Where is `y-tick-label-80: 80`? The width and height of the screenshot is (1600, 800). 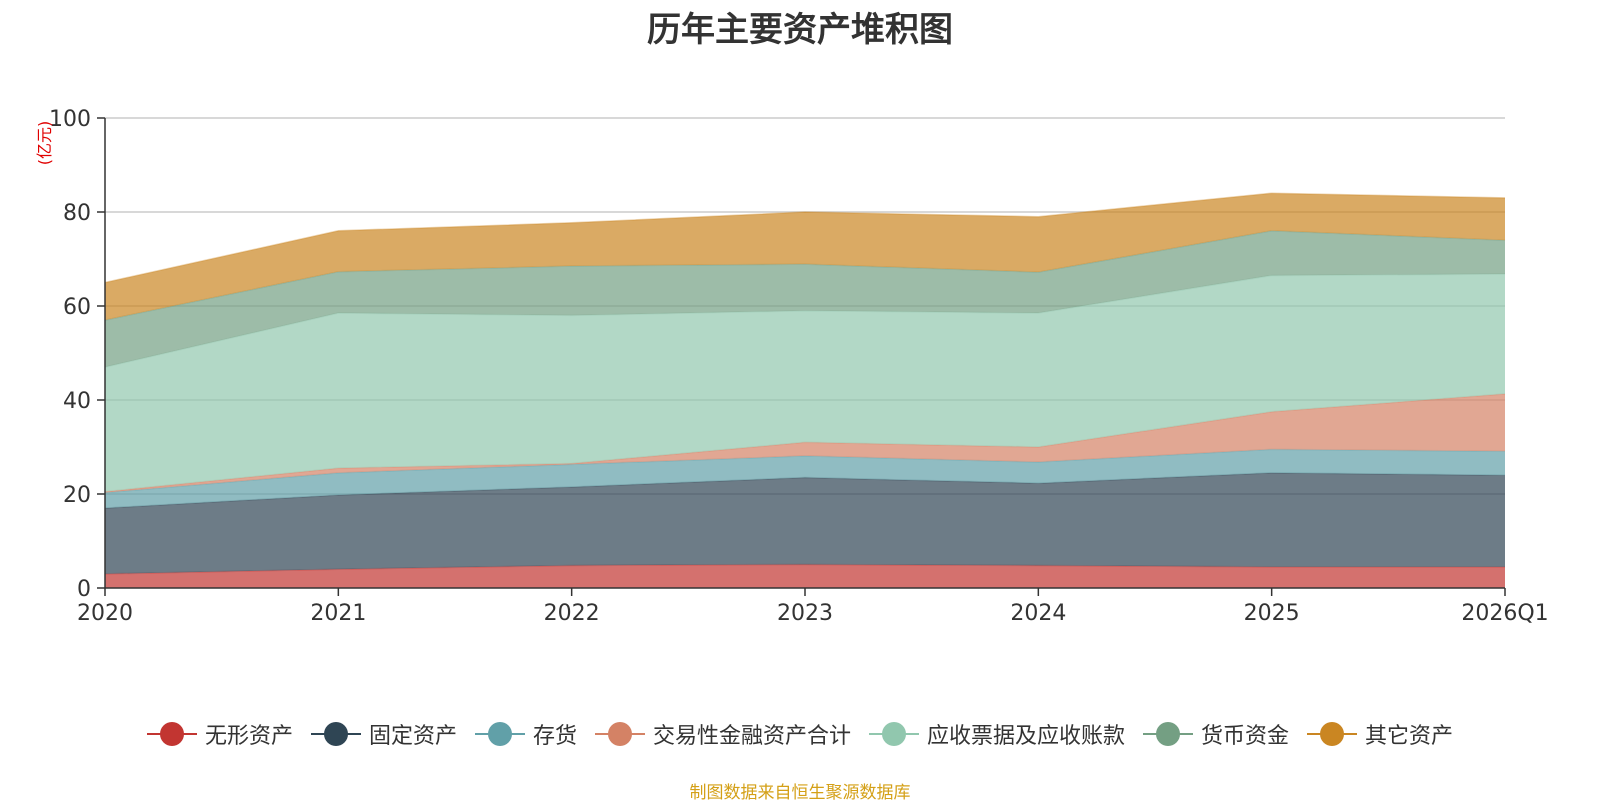
y-tick-label-80: 80 is located at coordinates (77, 213).